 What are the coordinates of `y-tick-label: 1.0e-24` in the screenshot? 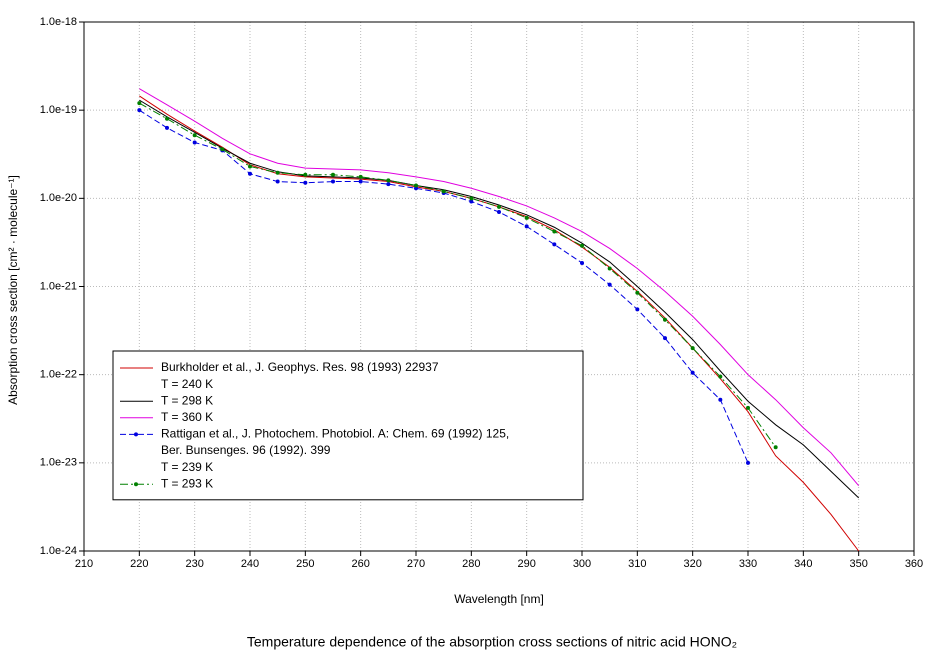 It's located at (58, 551).